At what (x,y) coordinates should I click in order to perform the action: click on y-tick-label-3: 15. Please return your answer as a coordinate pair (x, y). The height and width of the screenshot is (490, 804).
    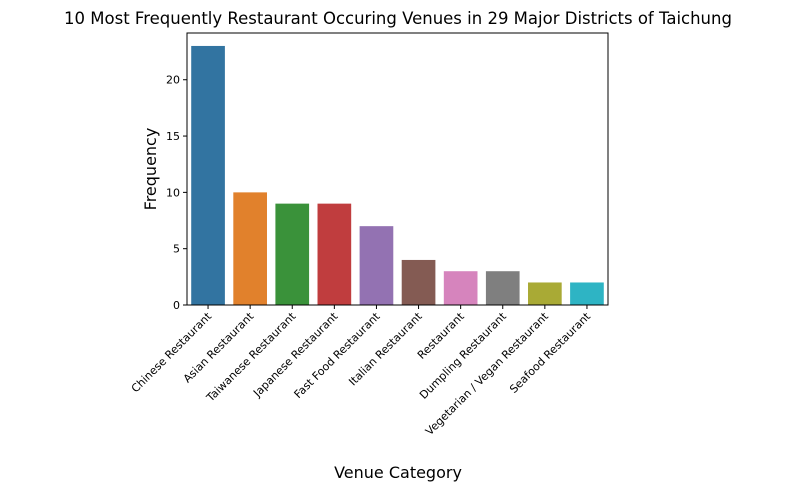
    Looking at the image, I should click on (173, 136).